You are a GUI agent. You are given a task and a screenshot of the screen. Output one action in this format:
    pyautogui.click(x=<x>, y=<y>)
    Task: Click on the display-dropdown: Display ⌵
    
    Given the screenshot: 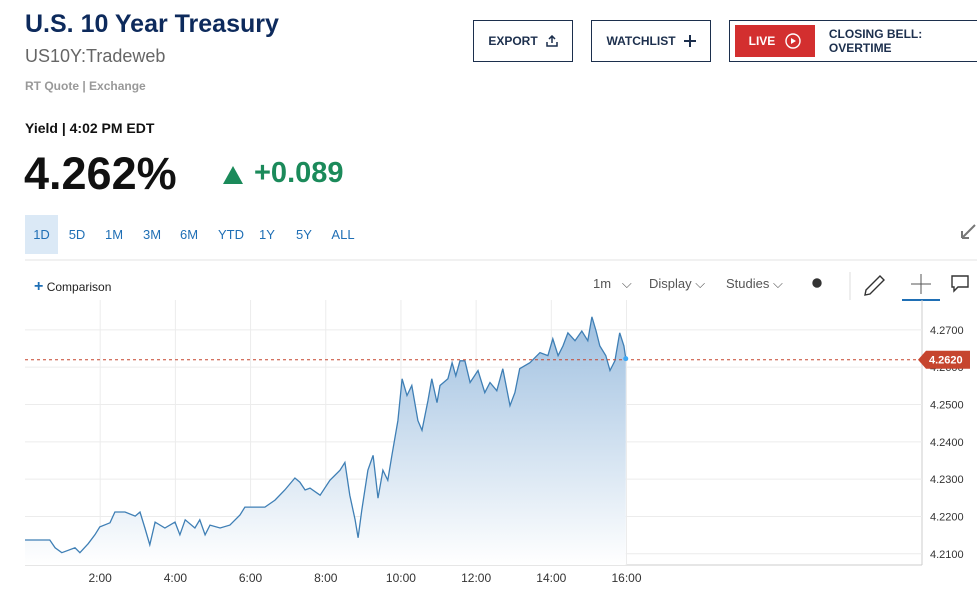 What is the action you would take?
    pyautogui.click(x=677, y=283)
    